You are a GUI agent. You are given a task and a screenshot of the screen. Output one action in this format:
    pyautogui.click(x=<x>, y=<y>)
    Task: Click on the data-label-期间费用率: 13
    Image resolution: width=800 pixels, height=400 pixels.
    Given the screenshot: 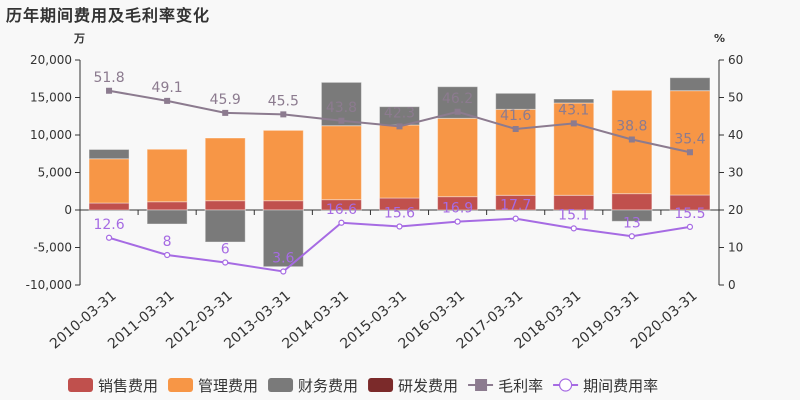 What is the action you would take?
    pyautogui.click(x=632, y=223)
    